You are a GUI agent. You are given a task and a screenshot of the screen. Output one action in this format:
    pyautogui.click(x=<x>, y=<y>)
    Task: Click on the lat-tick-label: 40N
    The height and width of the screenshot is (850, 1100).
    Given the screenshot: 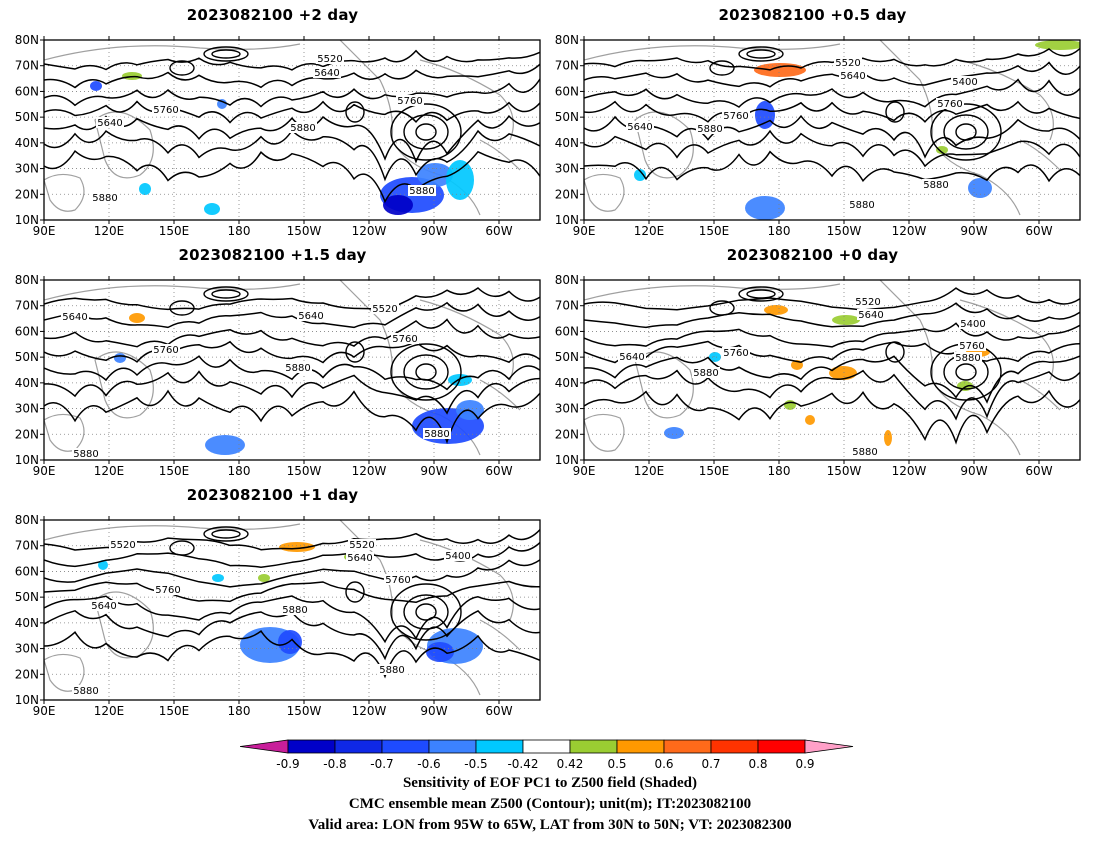 What is the action you would take?
    pyautogui.click(x=27, y=383)
    